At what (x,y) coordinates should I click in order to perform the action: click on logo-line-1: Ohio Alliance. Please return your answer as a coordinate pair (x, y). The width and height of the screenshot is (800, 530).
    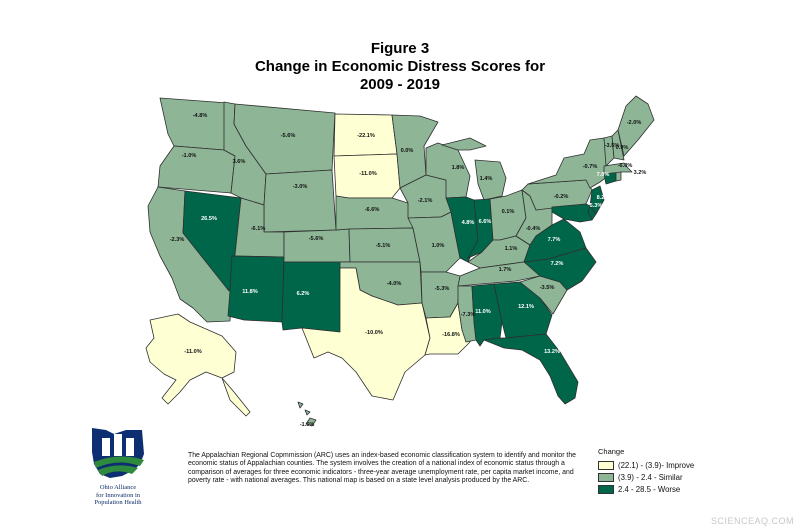
    Looking at the image, I should click on (118, 487).